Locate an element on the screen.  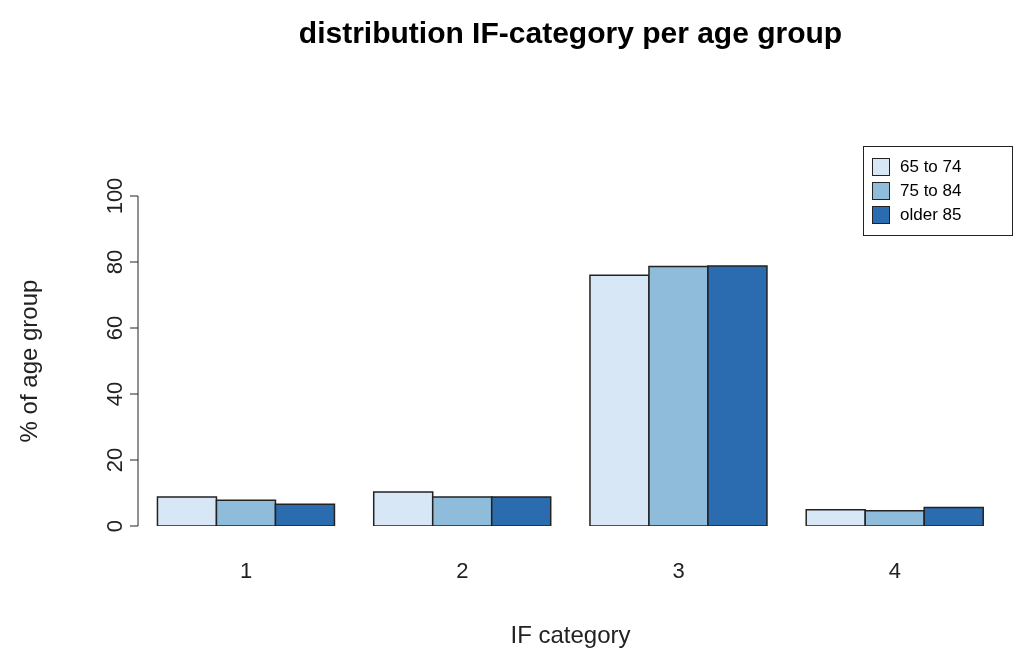
legend-label: 75 to 84 is located at coordinates (931, 191).